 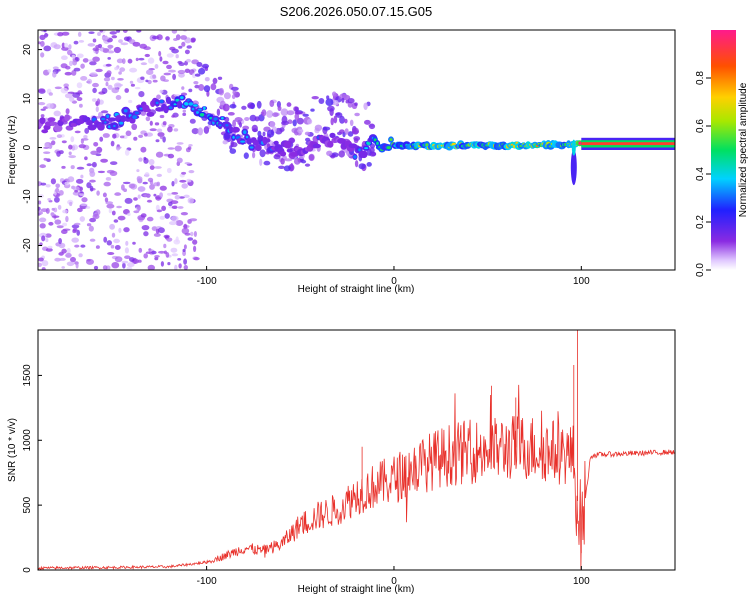 I want to click on spectrogram-ridge-core, so click(x=202, y=115).